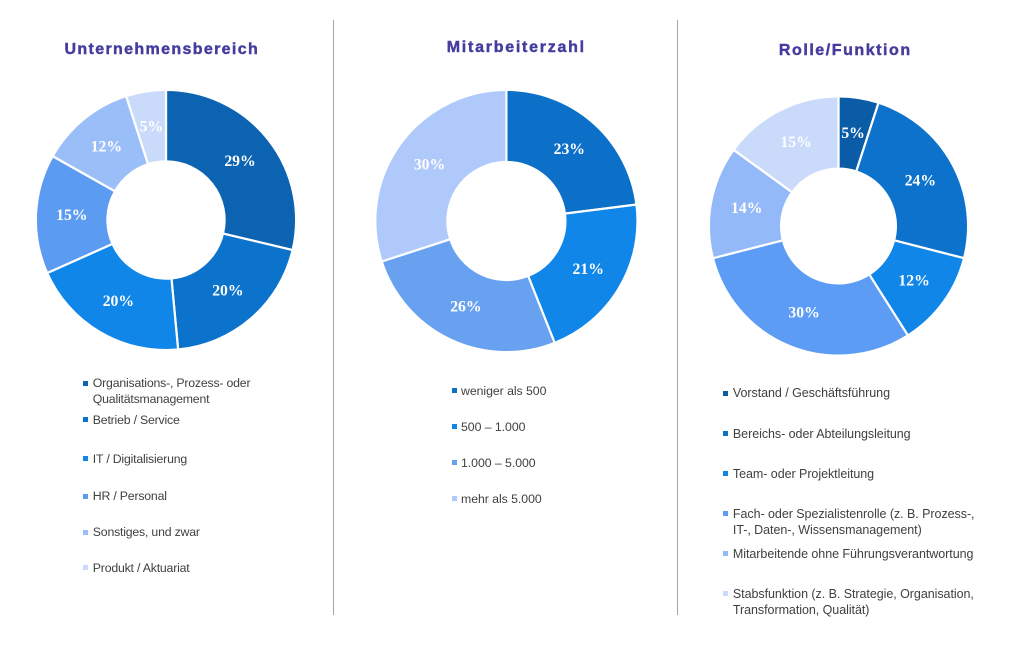  What do you see at coordinates (920, 181) in the screenshot?
I see `svg-text: 24%` at bounding box center [920, 181].